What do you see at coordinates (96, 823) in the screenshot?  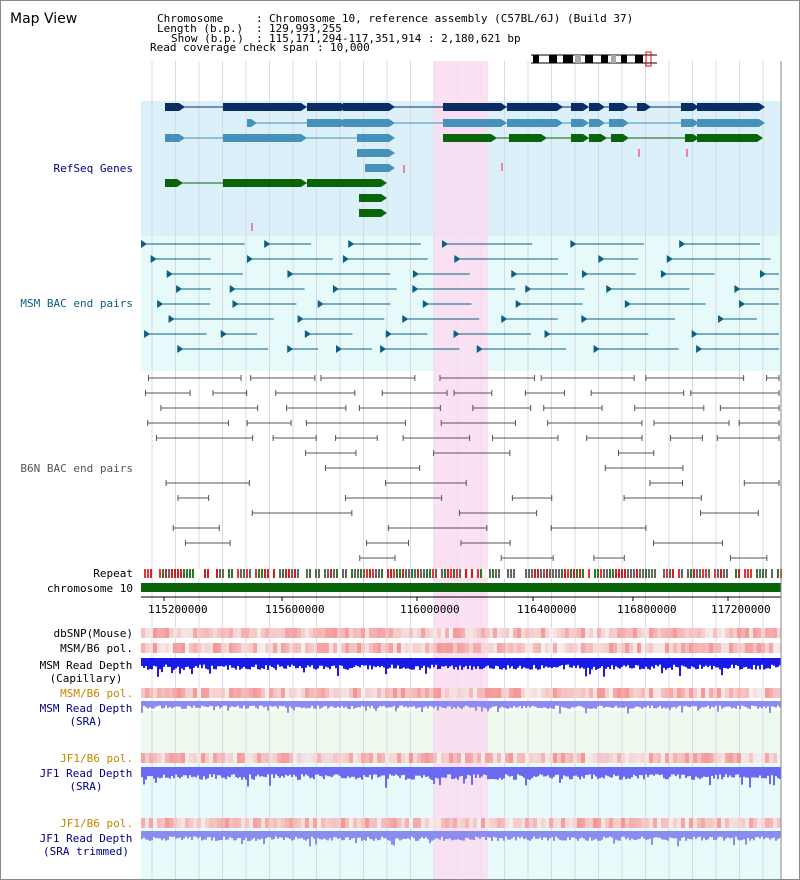 I see `track-label-jf1-b6-pol-2: JF1/B6 pol.` at bounding box center [96, 823].